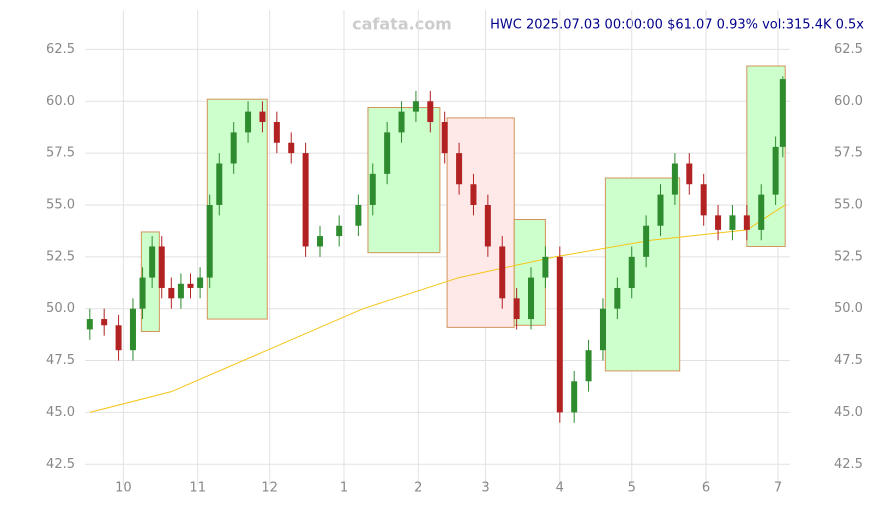 Image resolution: width=875 pixels, height=509 pixels. I want to click on x-tick-label: 2, so click(418, 488).